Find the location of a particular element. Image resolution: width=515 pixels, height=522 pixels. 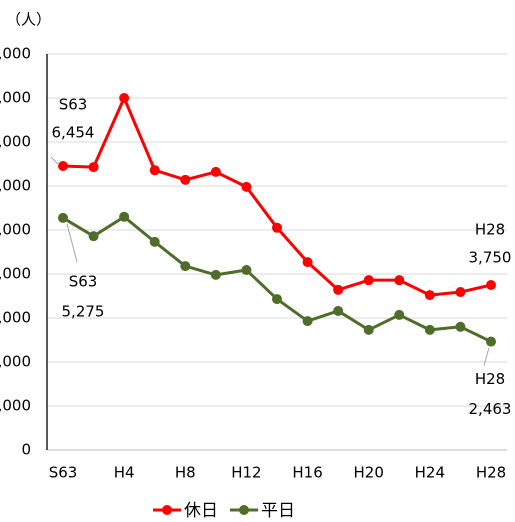

data-label: 5,275 is located at coordinates (83, 311).